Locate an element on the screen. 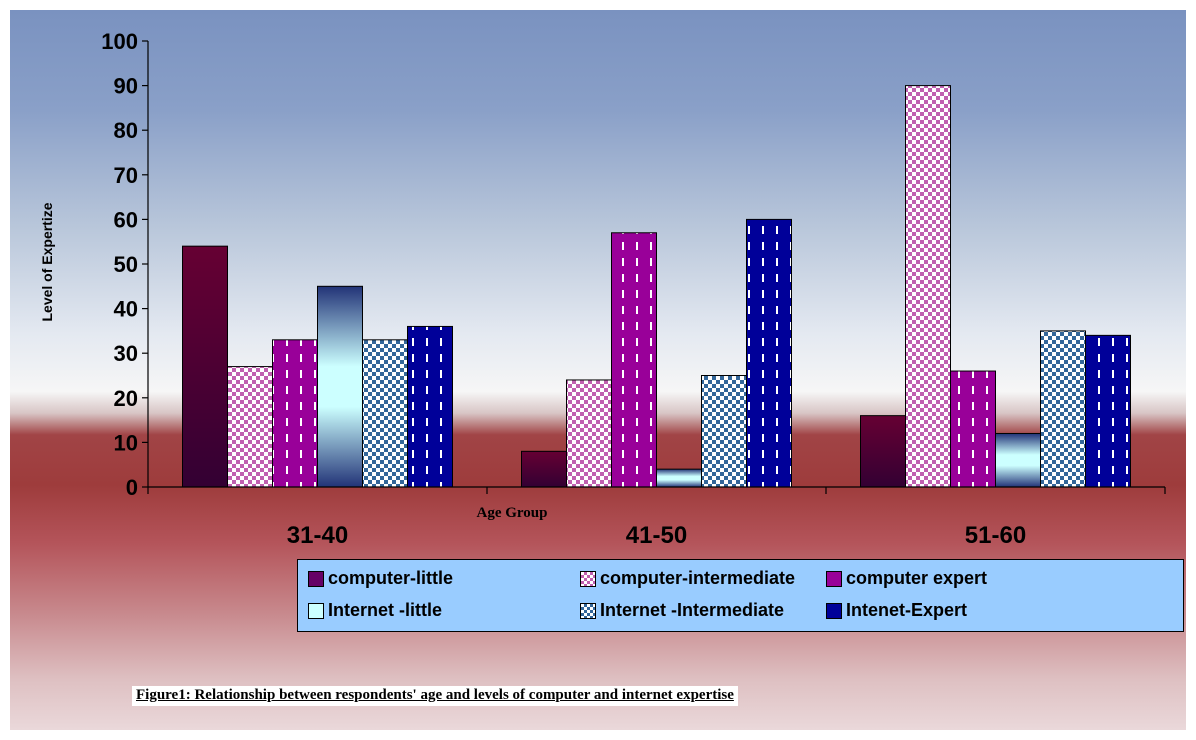  legend-item-internet-little: Internet -little is located at coordinates (375, 610).